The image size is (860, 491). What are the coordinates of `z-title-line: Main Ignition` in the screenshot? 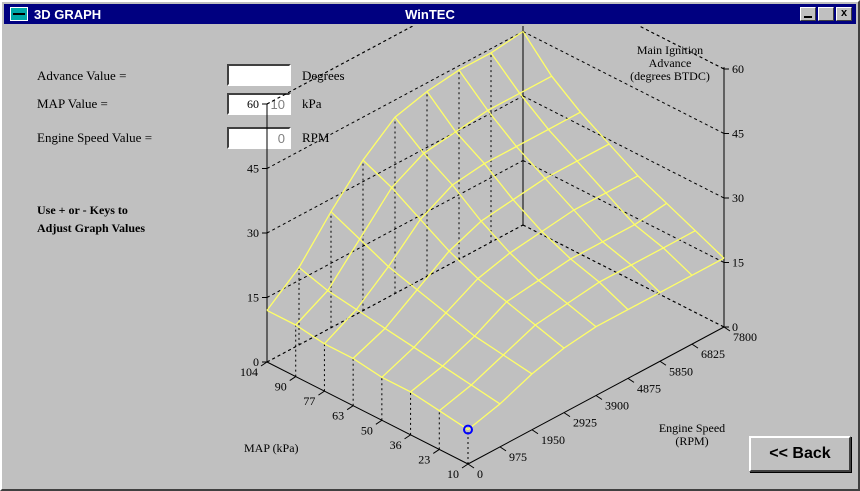 It's located at (670, 50).